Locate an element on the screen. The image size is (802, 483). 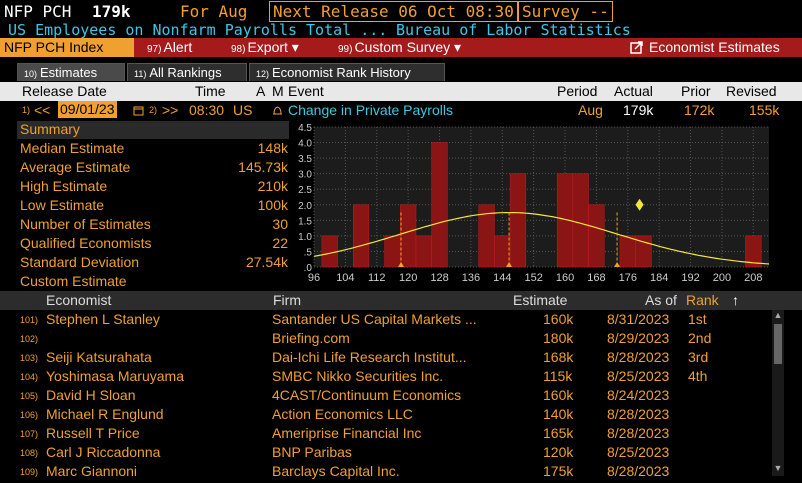
summary-value: 27.54k is located at coordinates (266, 262).